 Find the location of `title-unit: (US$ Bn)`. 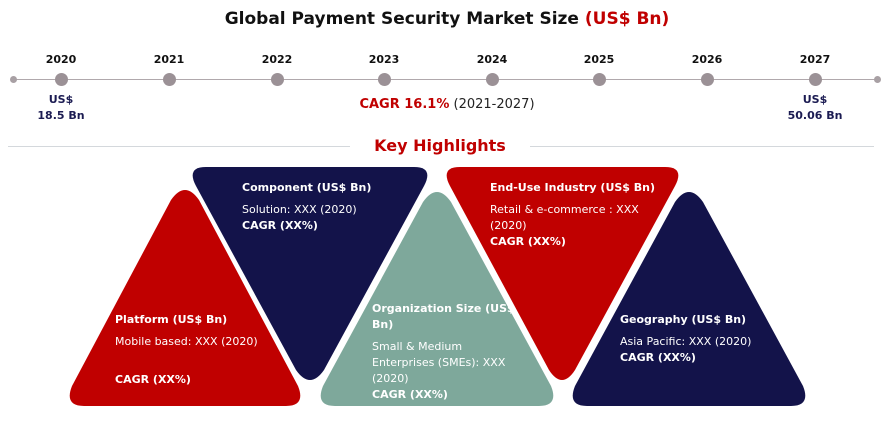

title-unit: (US$ Bn) is located at coordinates (627, 19).